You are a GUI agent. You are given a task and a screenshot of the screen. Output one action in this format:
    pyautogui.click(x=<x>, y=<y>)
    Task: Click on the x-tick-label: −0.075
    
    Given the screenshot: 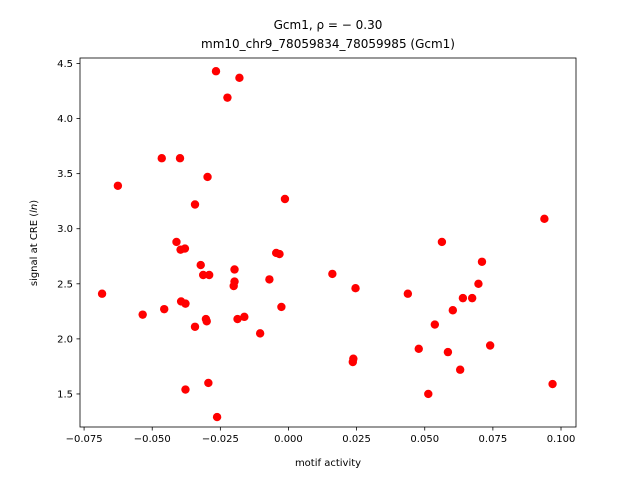 What is the action you would take?
    pyautogui.click(x=84, y=439)
    